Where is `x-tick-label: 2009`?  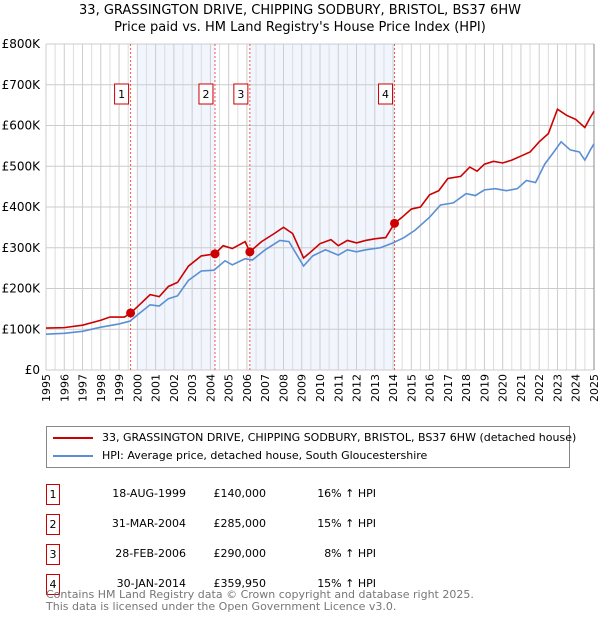 x-tick-label: 2009 is located at coordinates (302, 388).